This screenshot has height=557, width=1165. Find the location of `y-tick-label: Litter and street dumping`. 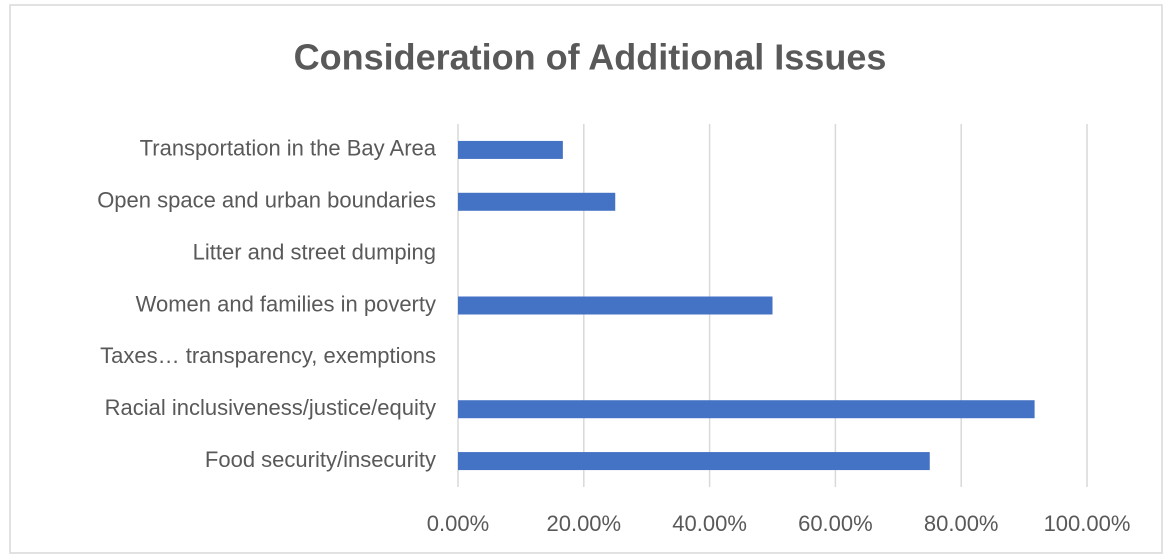

y-tick-label: Litter and street dumping is located at coordinates (314, 251).